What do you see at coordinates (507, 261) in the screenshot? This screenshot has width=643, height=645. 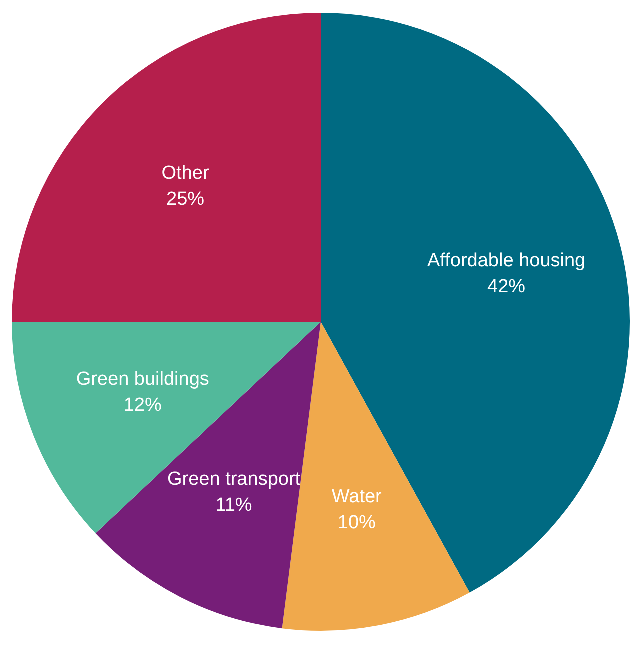 I see `slice-label: Affordable housing` at bounding box center [507, 261].